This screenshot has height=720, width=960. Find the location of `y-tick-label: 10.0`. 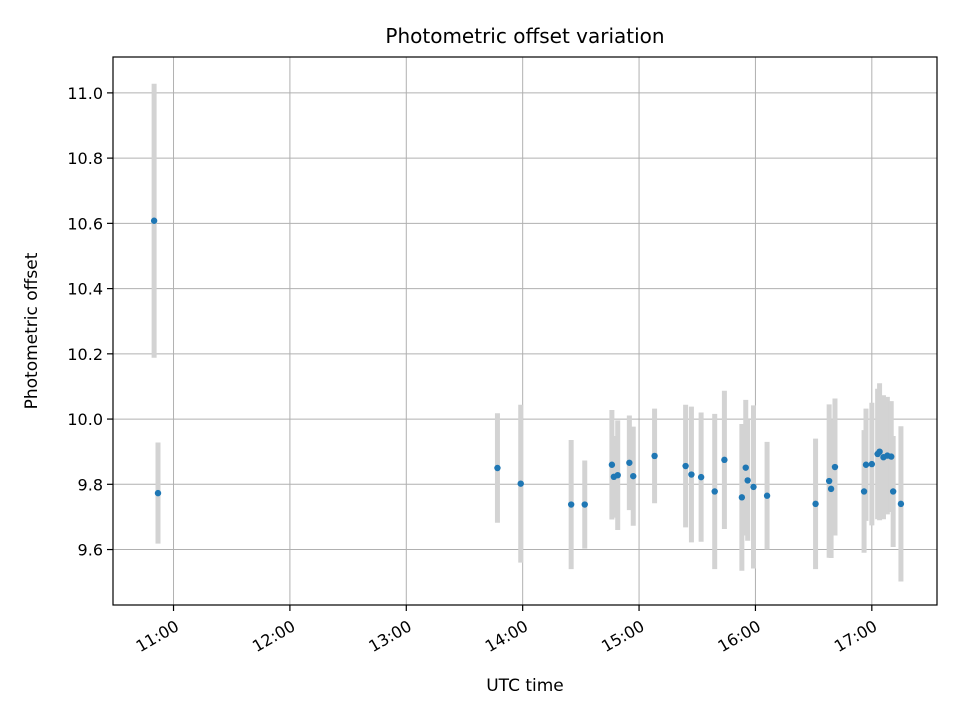

y-tick-label: 10.0 is located at coordinates (85, 419).